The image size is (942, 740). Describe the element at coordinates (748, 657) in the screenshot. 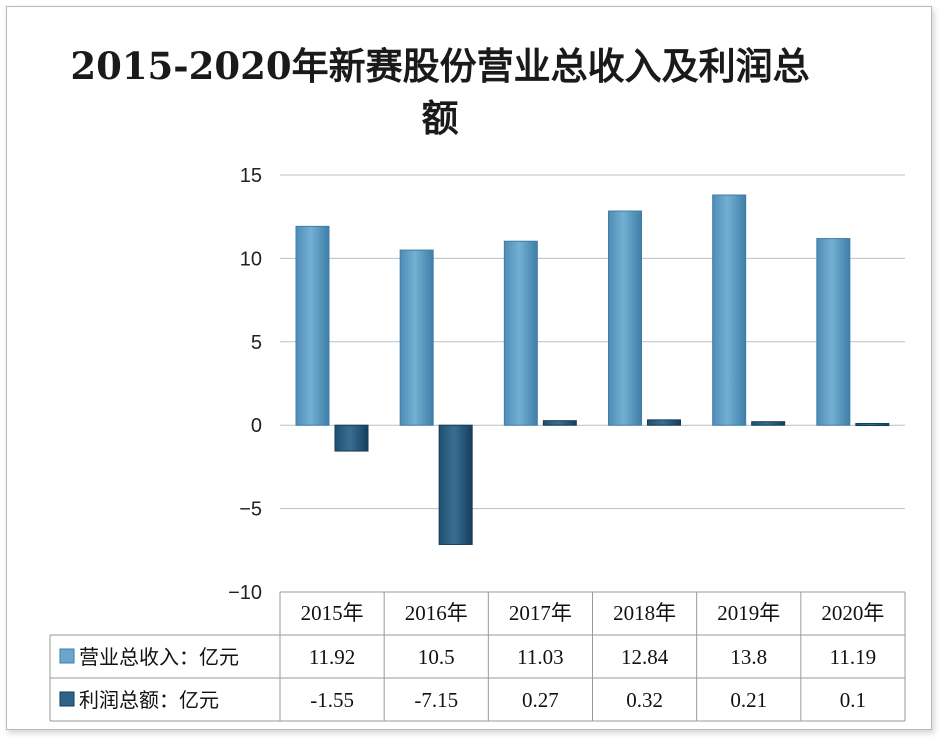

I see `data-label: 13.8` at that location.